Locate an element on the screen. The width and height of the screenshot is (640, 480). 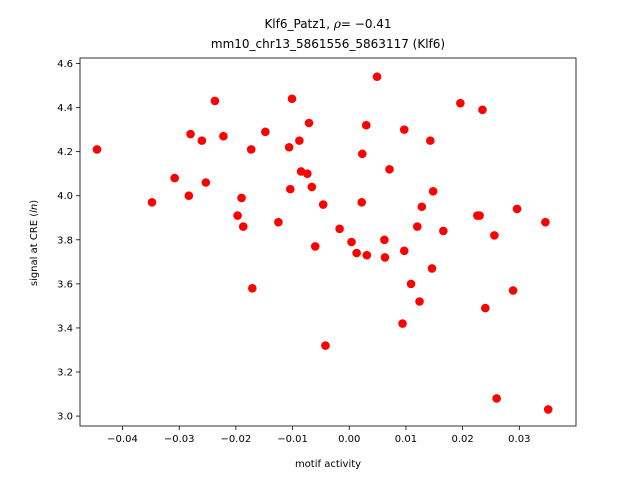
y-tick-label: 4.4 is located at coordinates (65, 108).